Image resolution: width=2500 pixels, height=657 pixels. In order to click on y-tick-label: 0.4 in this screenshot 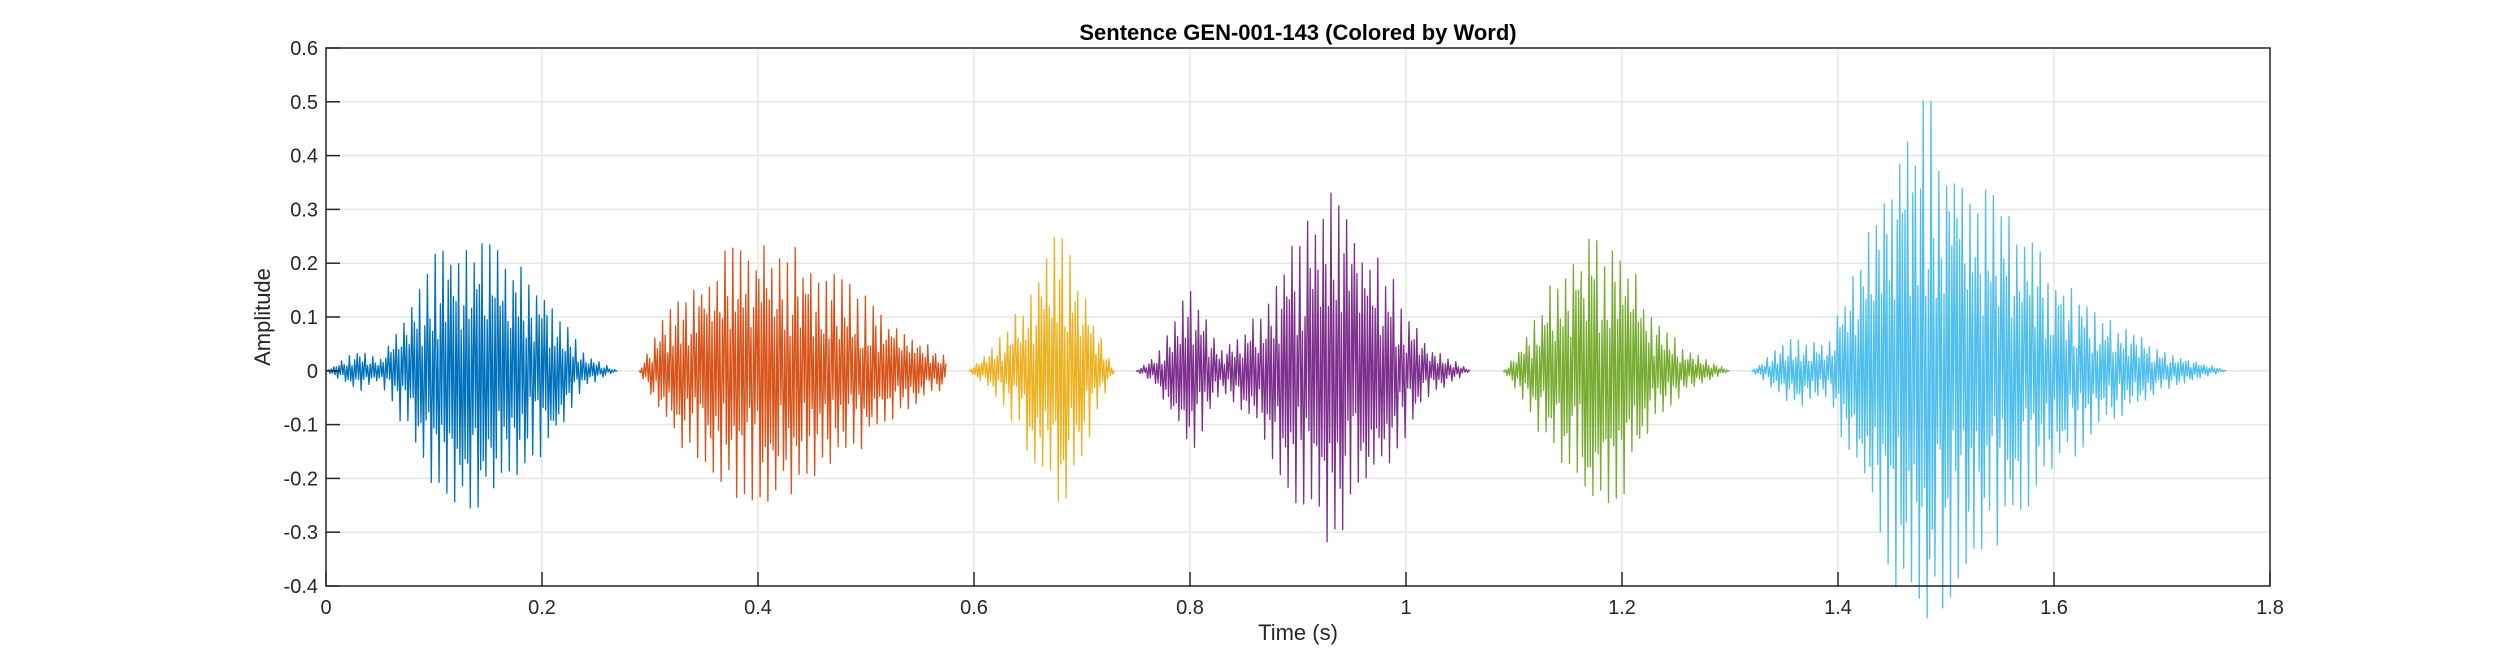, I will do `click(304, 157)`.